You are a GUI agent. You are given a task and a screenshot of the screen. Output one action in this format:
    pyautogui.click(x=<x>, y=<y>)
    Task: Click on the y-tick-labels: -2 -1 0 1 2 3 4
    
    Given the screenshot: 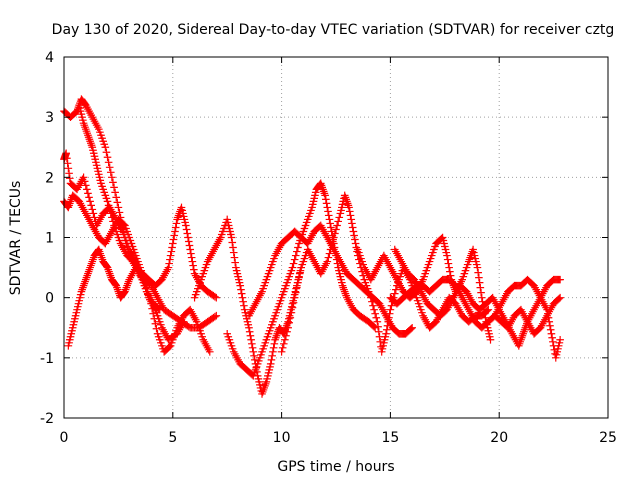 What is the action you would take?
    pyautogui.click(x=47, y=238)
    